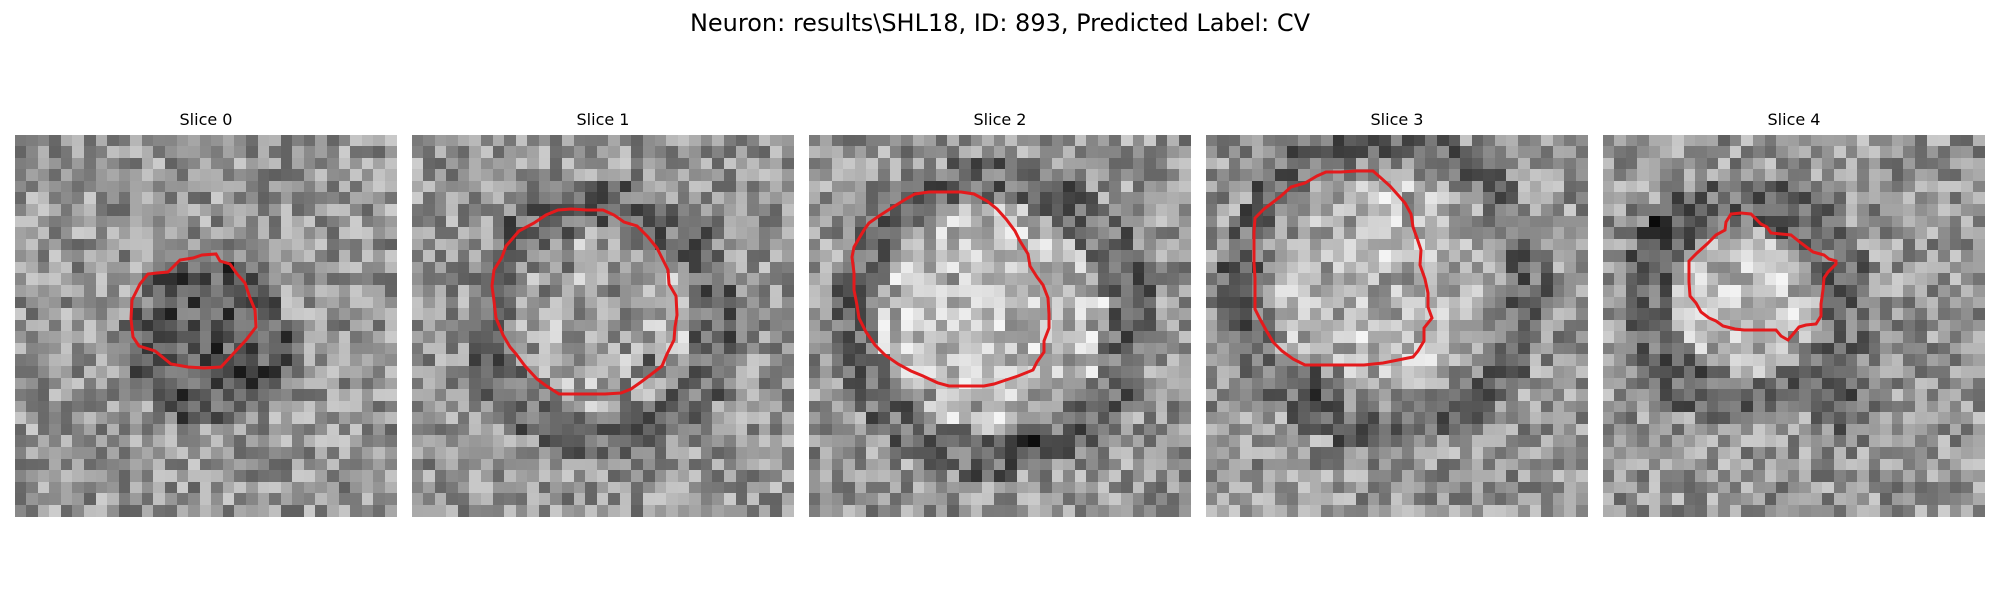 The width and height of the screenshot is (2000, 600). Describe the element at coordinates (206, 119) in the screenshot. I see `slice-title: Slice 0` at that location.